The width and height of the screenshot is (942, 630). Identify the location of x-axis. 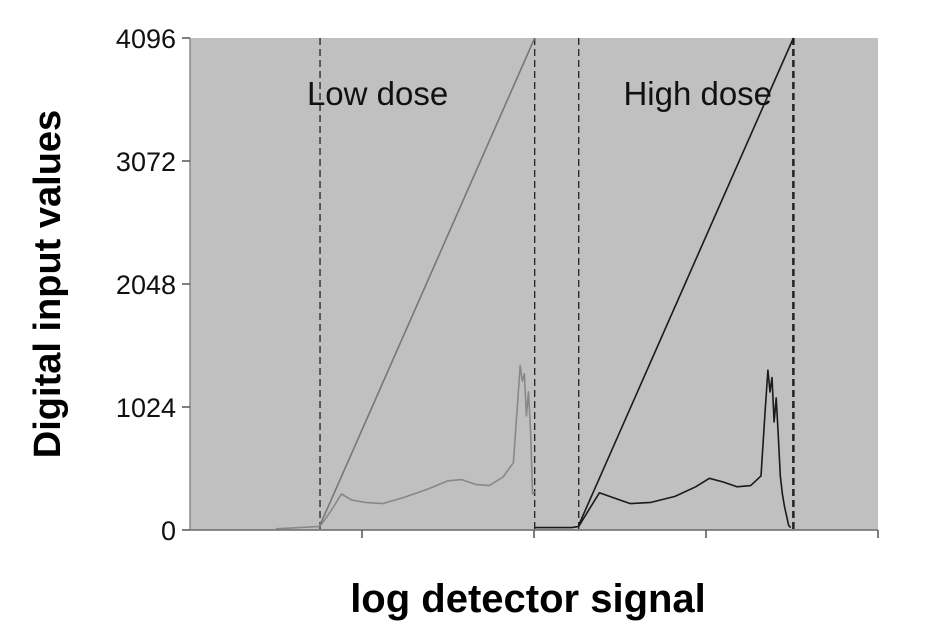
(534, 533).